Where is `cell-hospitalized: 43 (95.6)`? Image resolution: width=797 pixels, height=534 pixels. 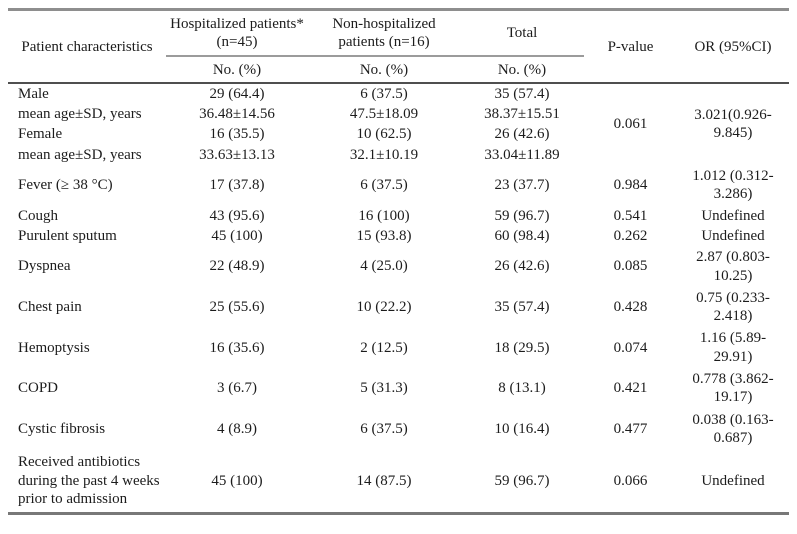 cell-hospitalized: 43 (95.6) is located at coordinates (237, 215).